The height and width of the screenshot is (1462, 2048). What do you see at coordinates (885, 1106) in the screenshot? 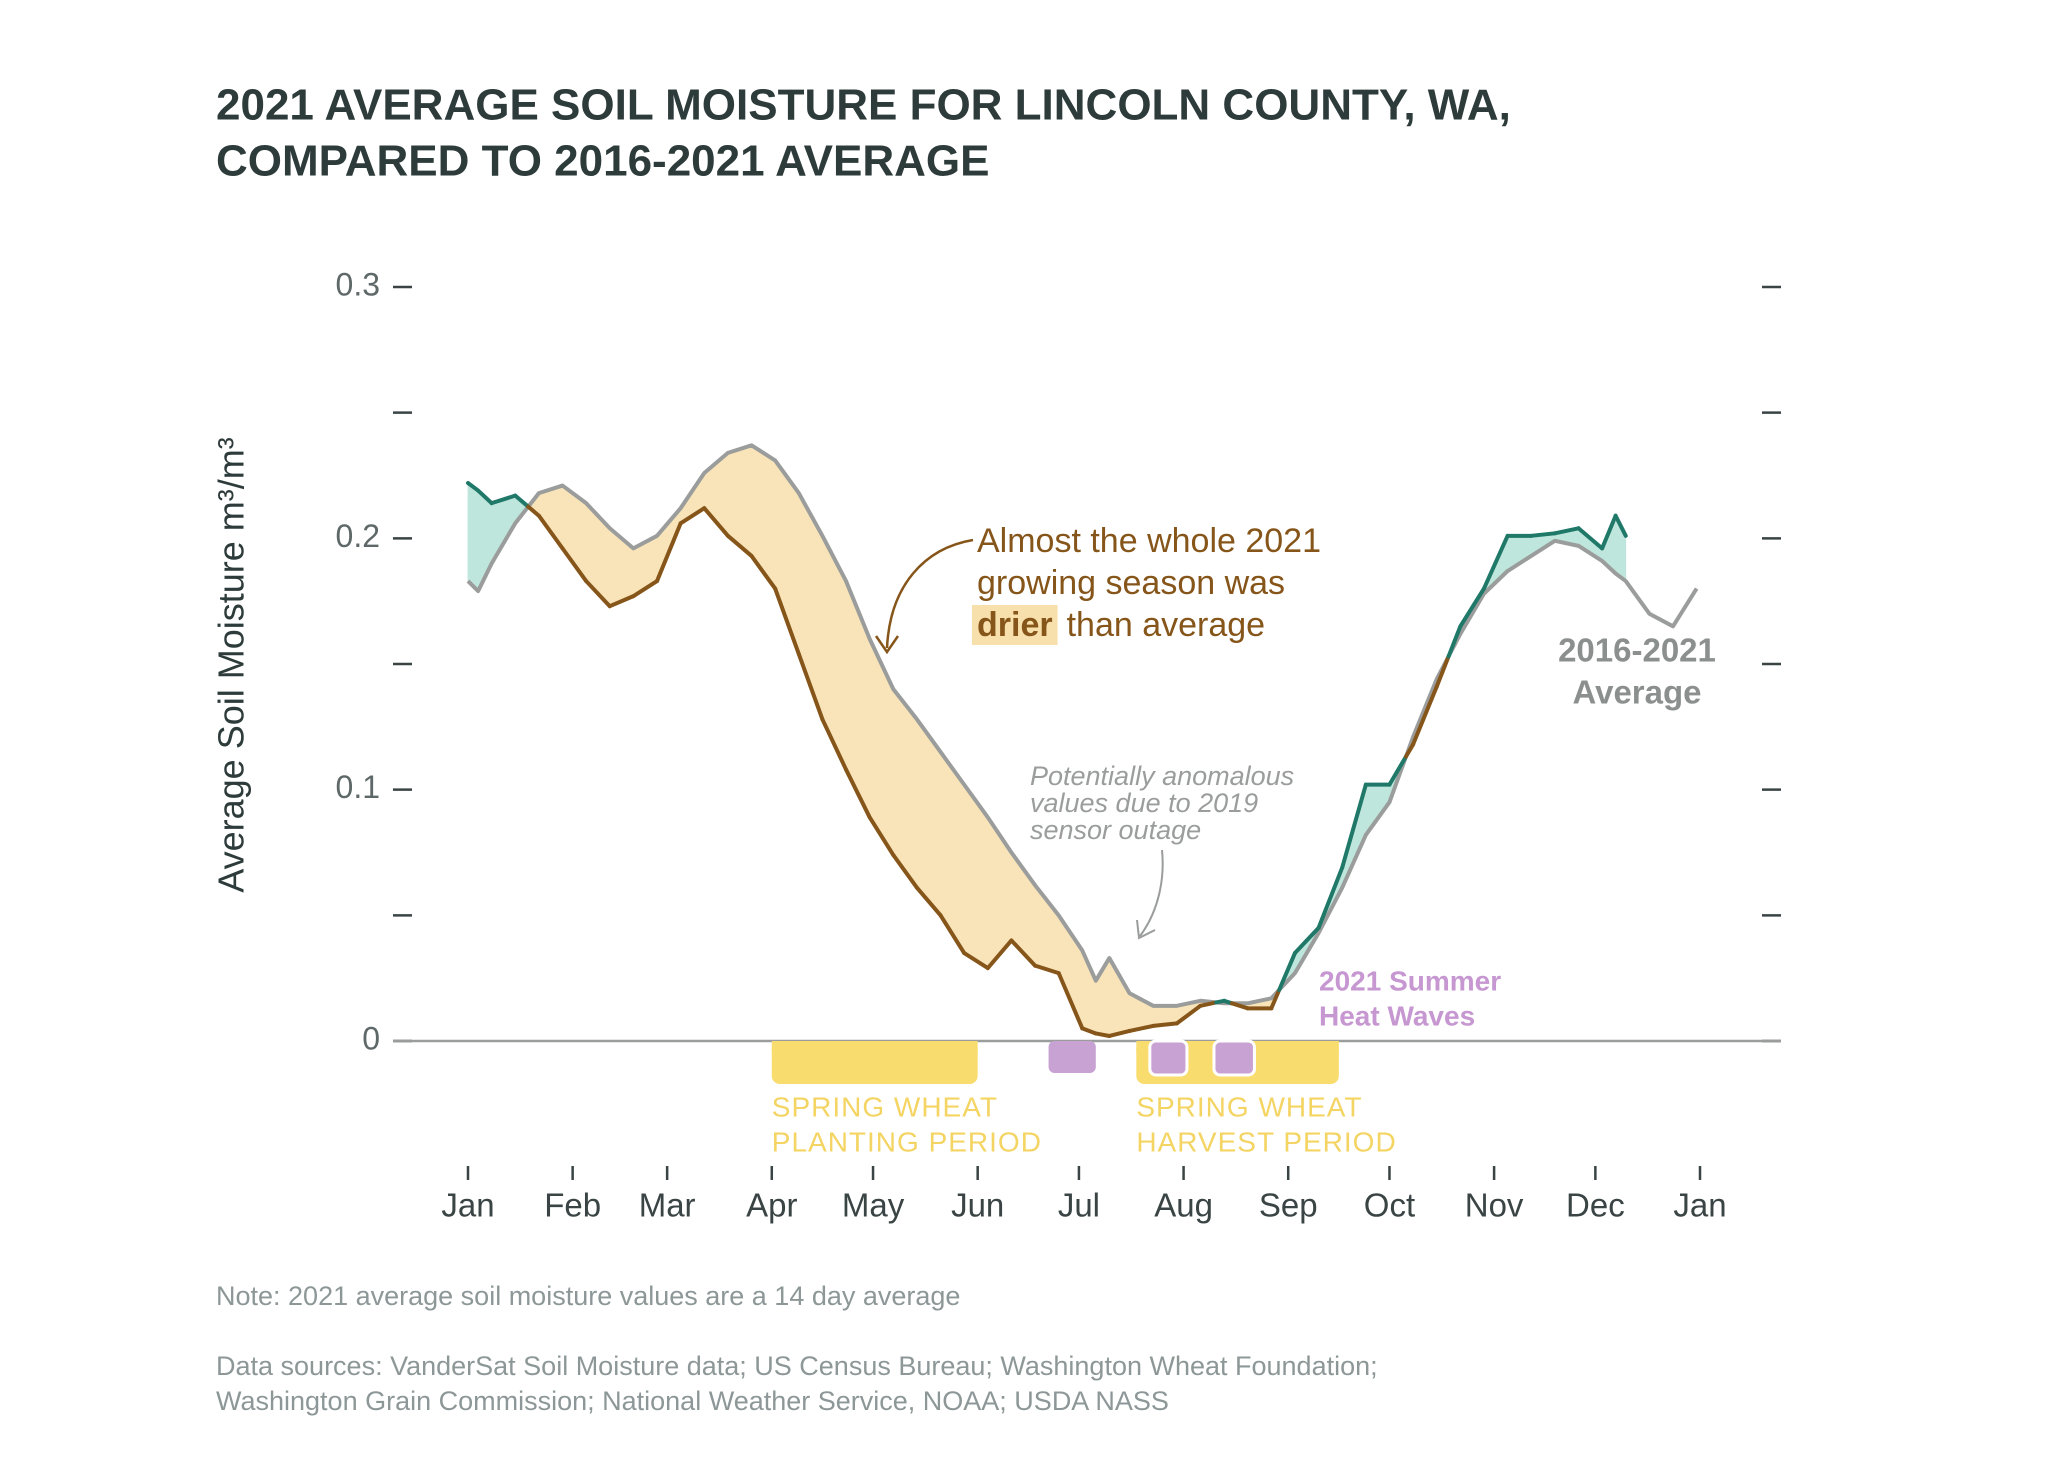
I see `period-label: SPRING WHEAT` at bounding box center [885, 1106].